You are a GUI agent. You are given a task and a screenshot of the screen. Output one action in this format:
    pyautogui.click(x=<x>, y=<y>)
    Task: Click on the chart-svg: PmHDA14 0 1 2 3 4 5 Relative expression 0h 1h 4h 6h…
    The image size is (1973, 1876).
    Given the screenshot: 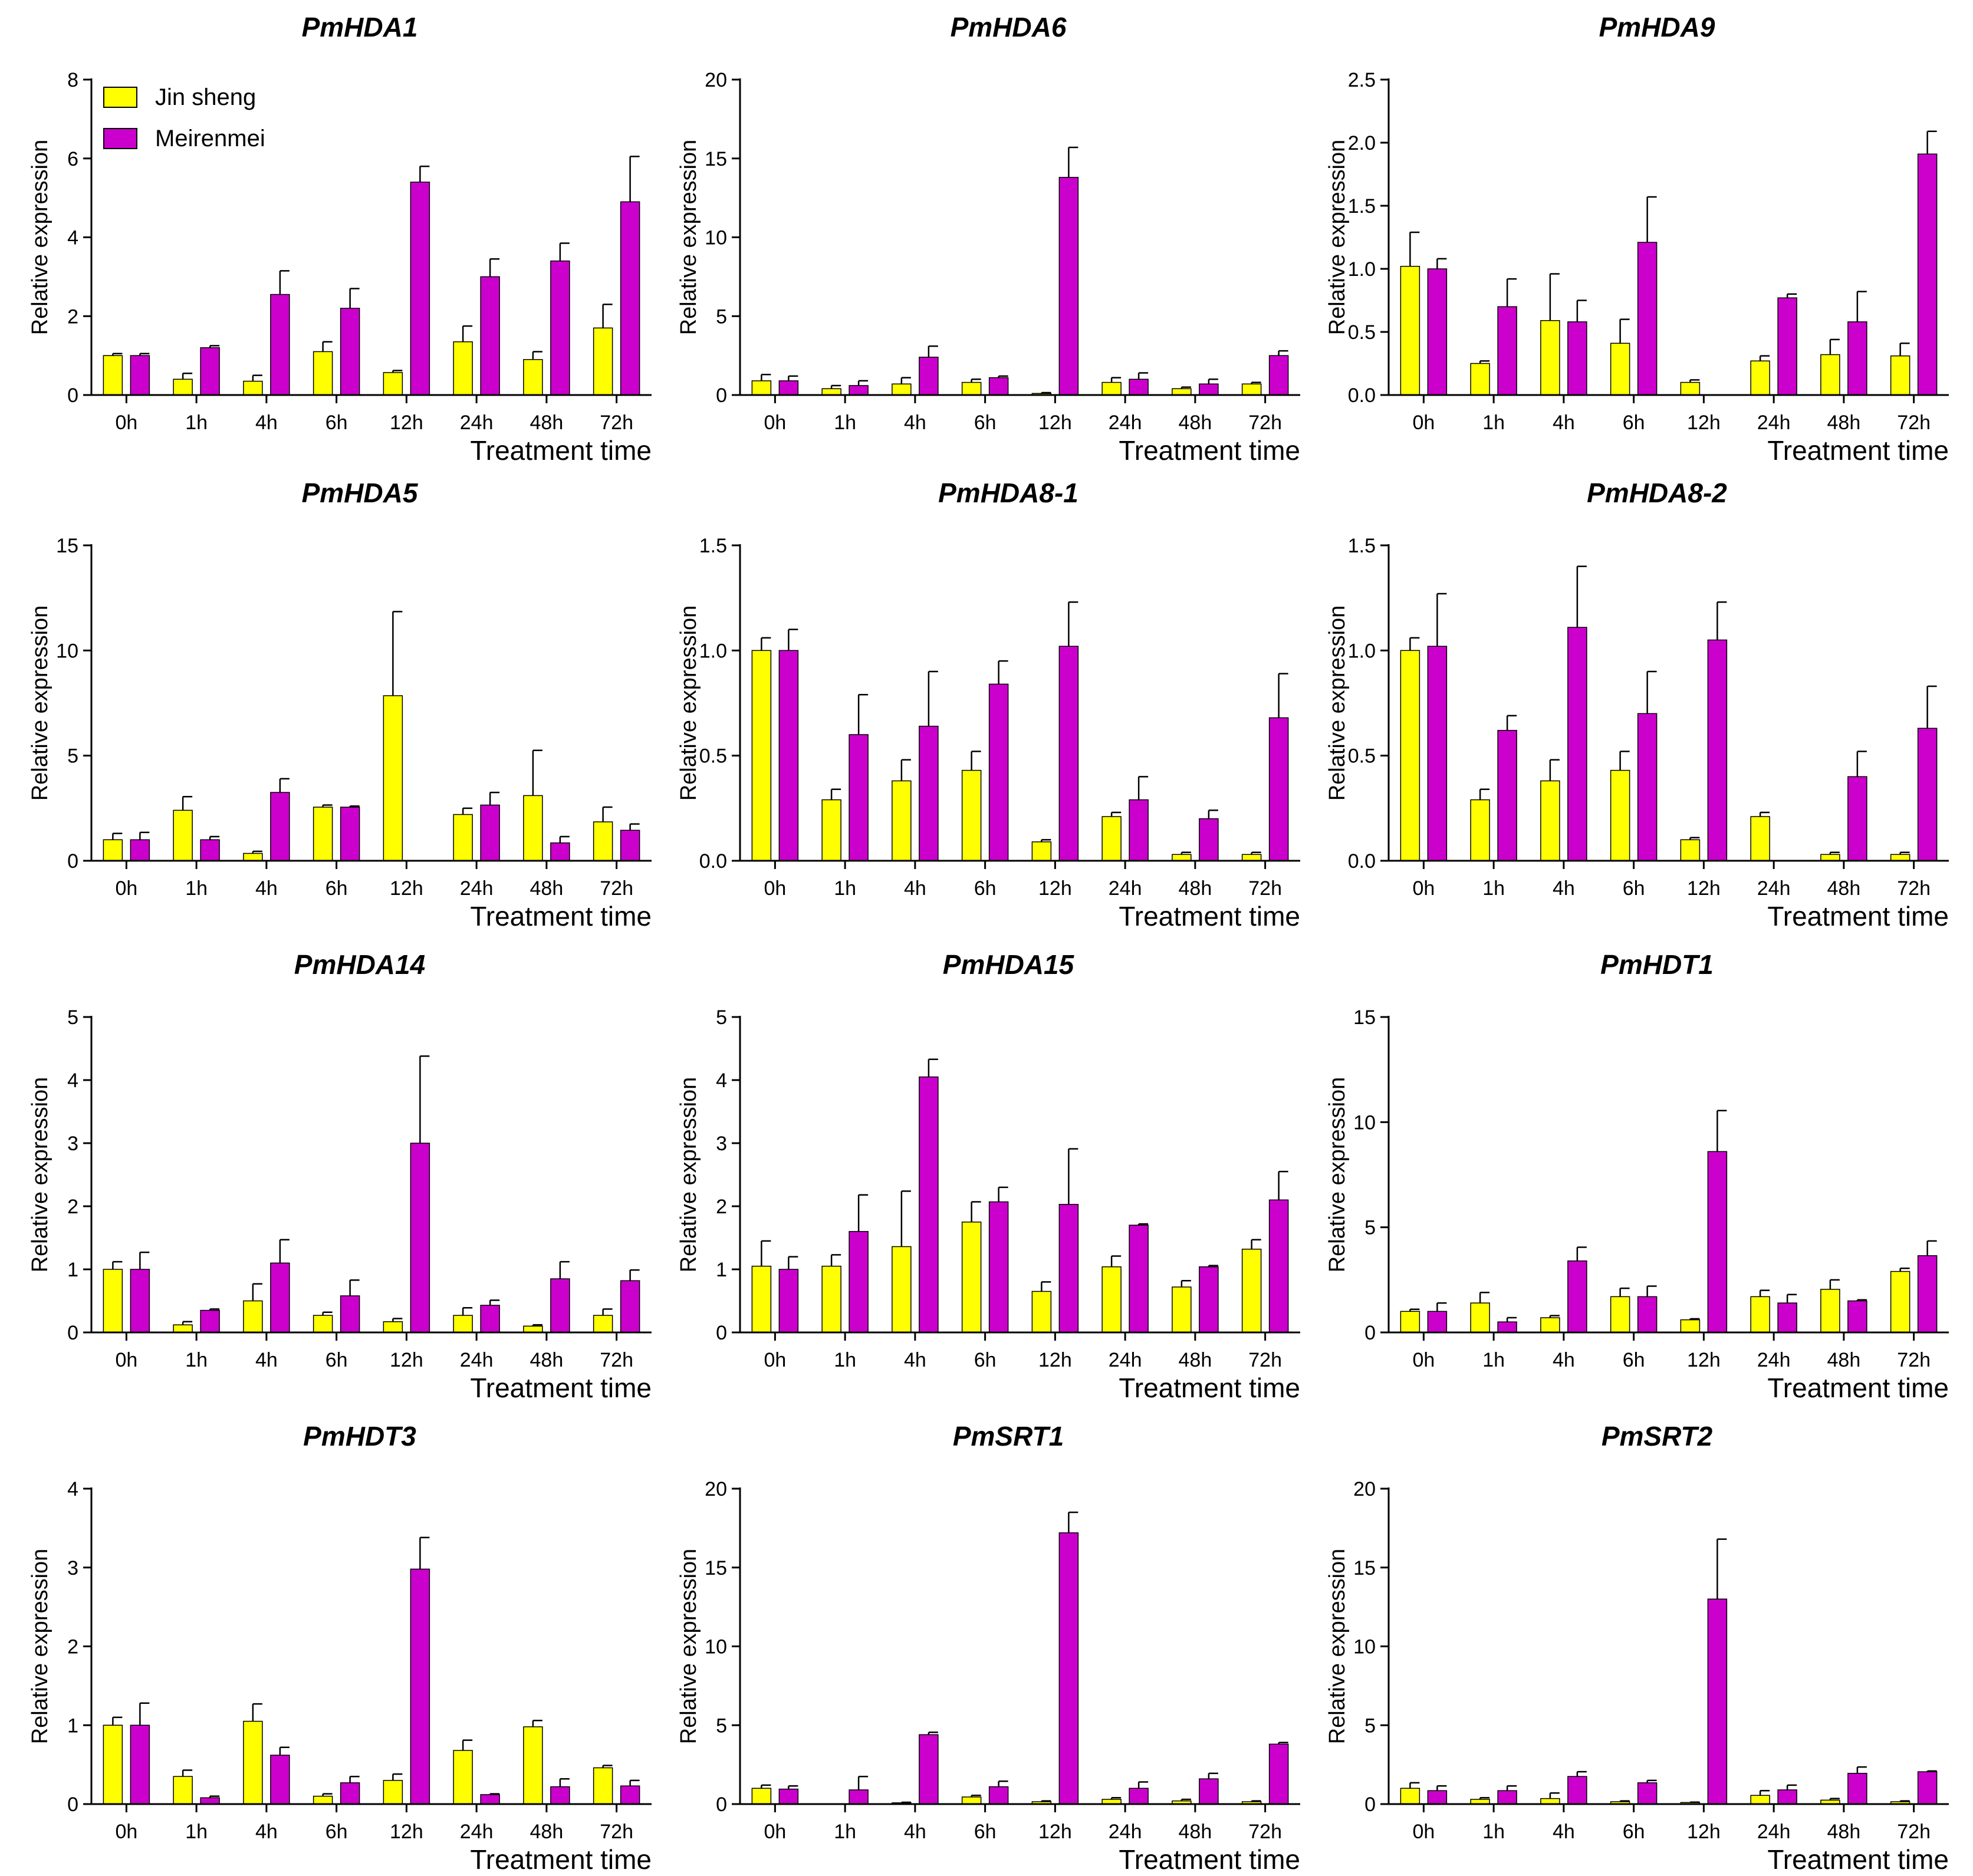 What is the action you would take?
    pyautogui.click(x=340, y=1176)
    